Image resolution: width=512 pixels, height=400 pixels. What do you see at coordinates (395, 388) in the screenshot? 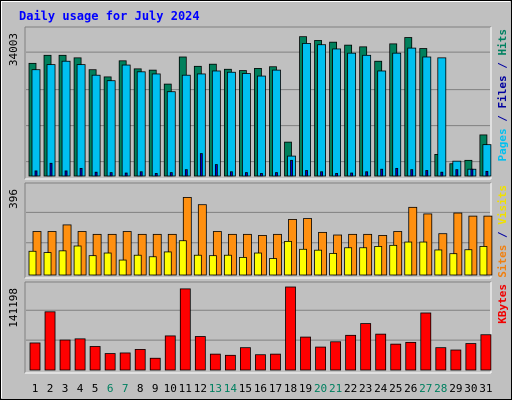
I see `x-tick-label-day-25: 25` at bounding box center [395, 388].